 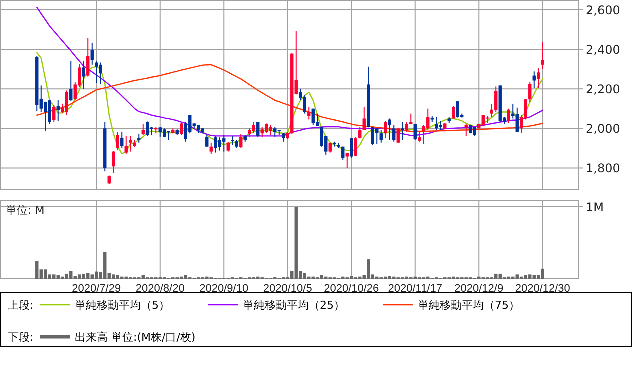 I want to click on legend-label: 単純移動平均（25）, so click(x=294, y=305).